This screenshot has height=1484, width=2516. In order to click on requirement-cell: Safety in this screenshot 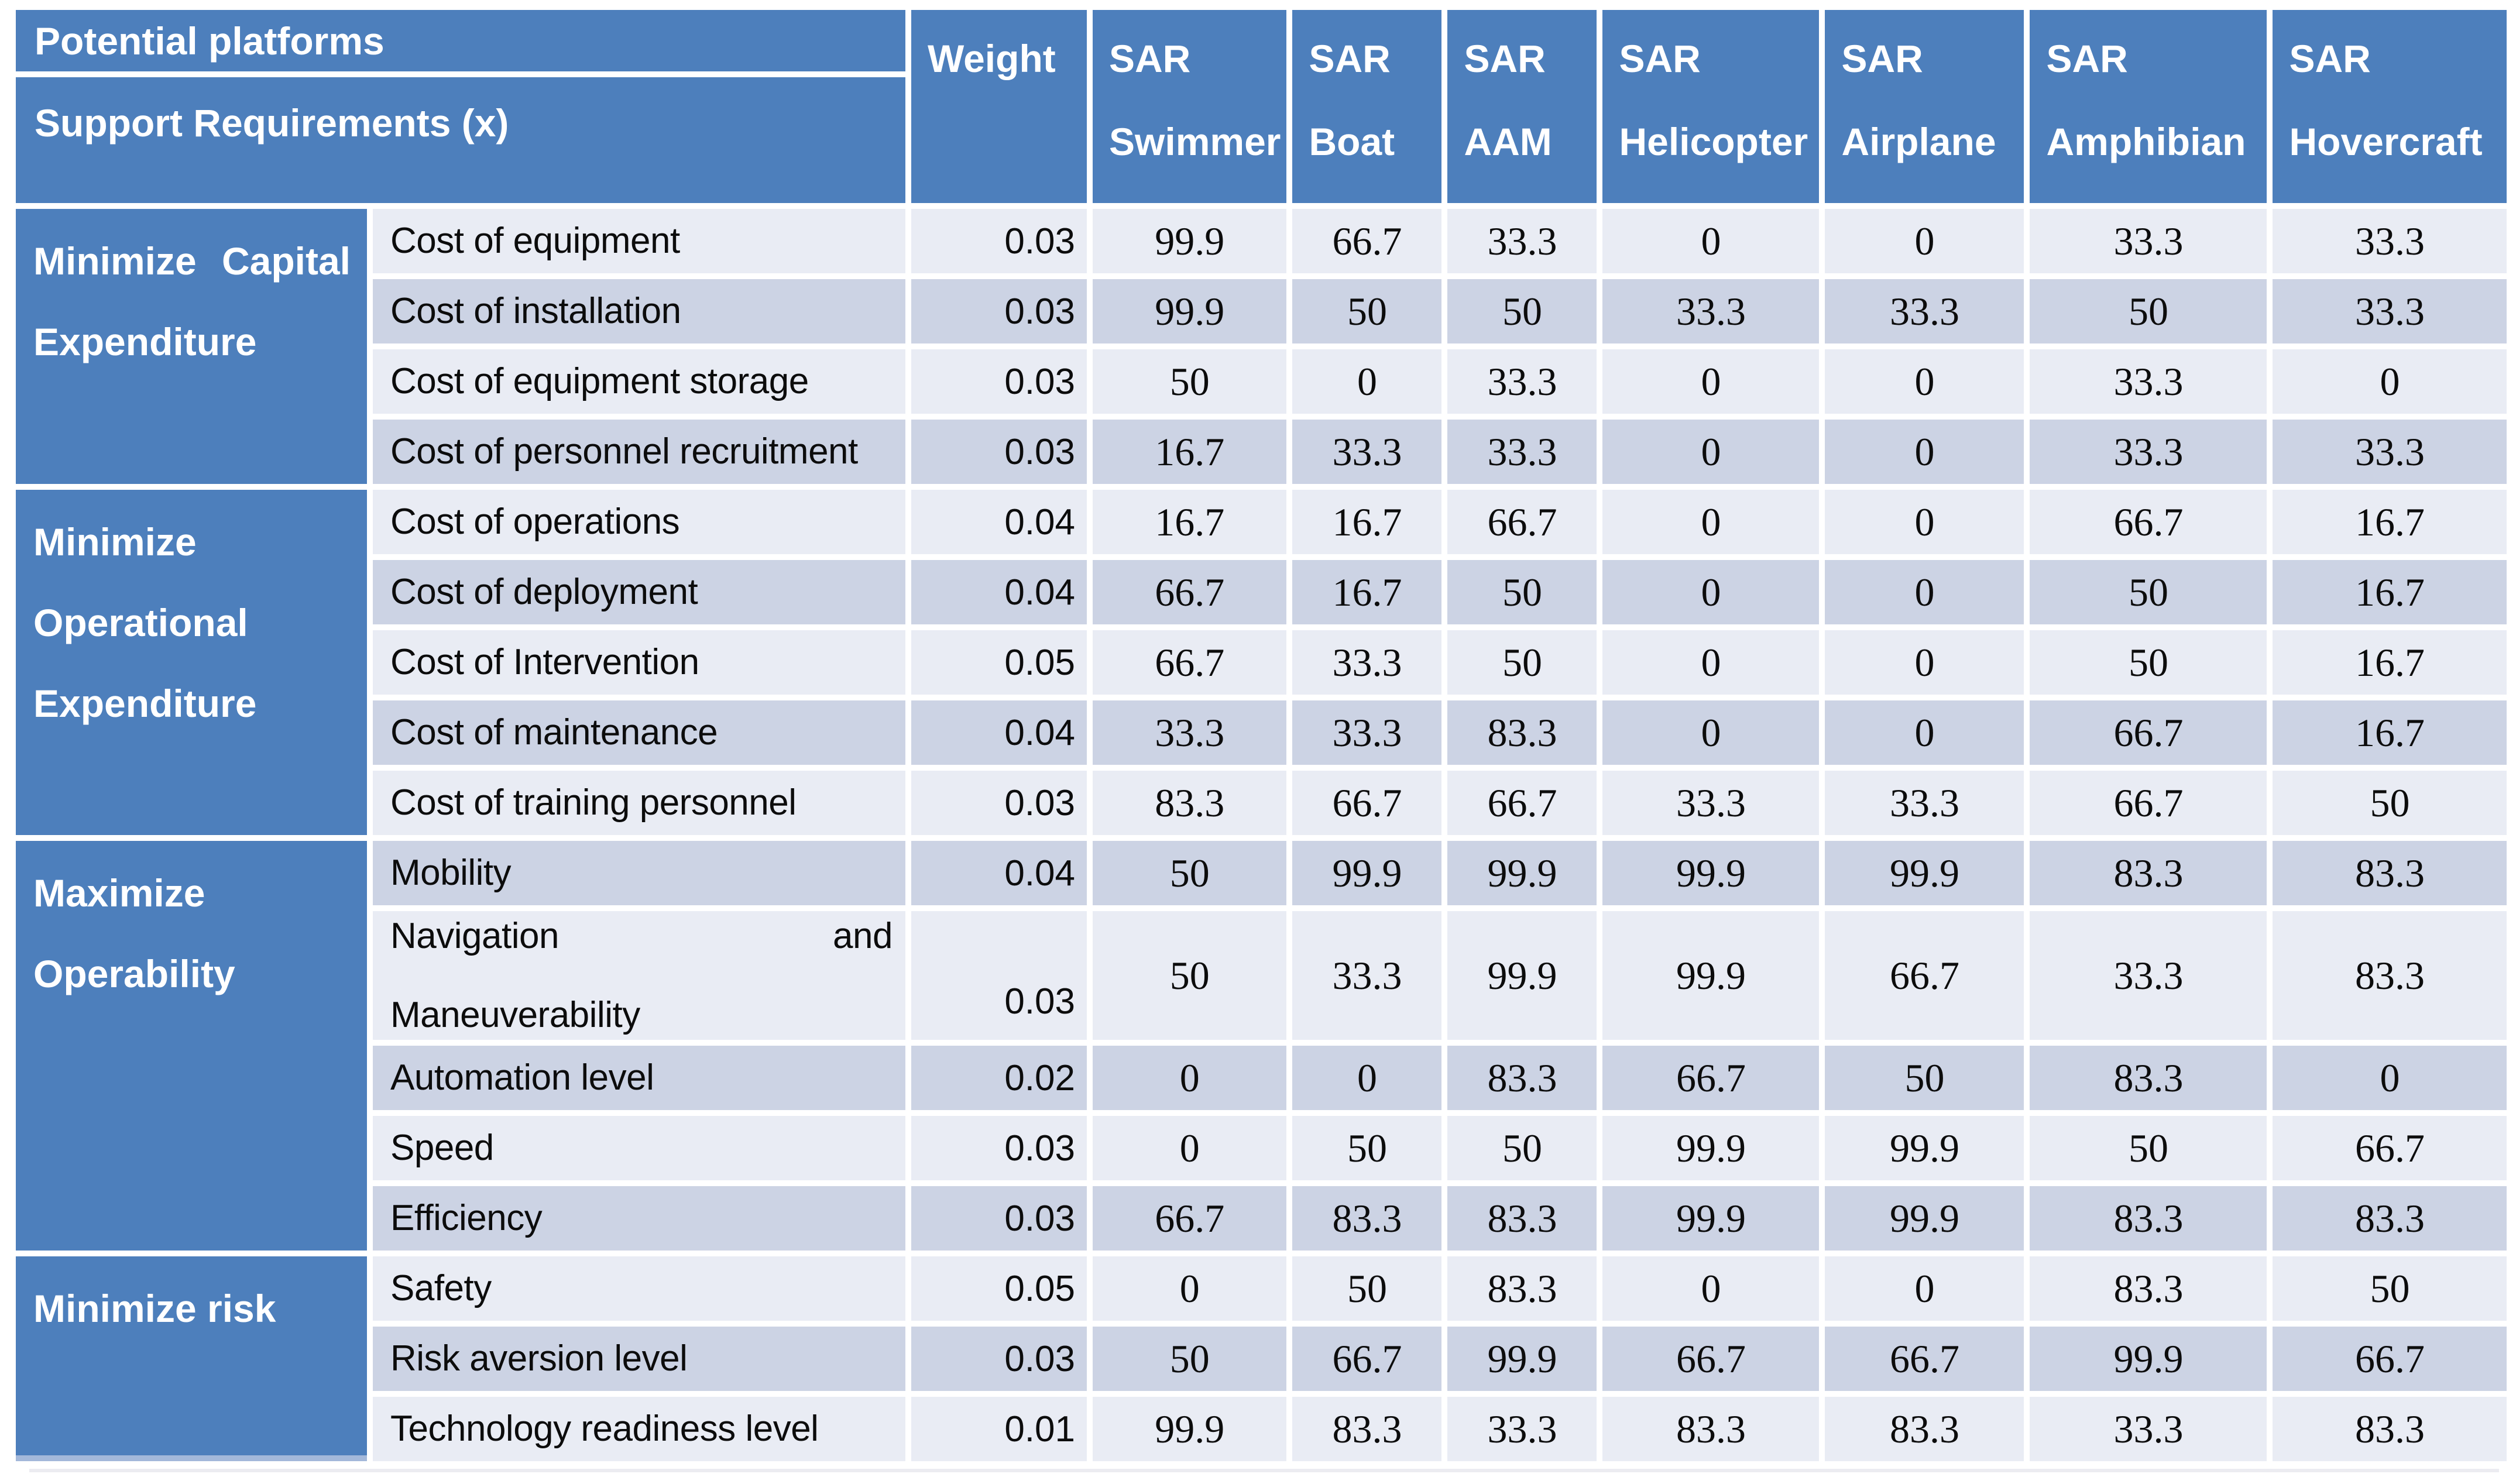, I will do `click(639, 1289)`.